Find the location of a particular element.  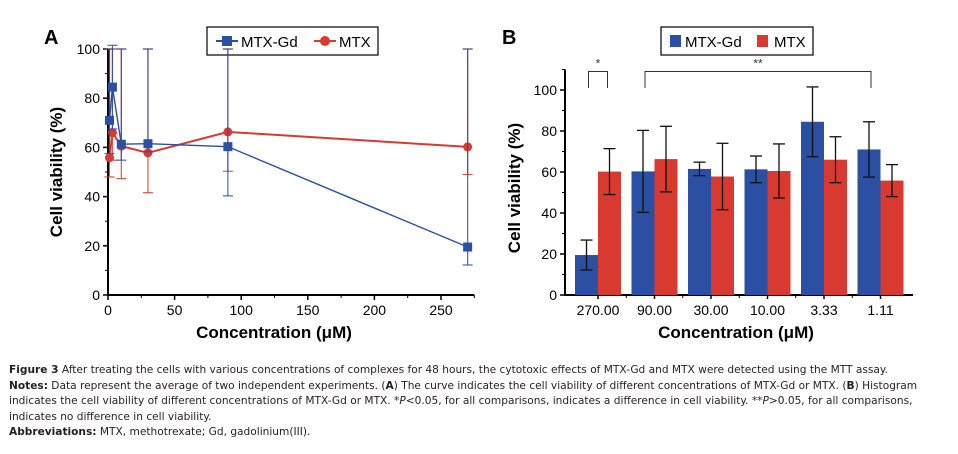

x-tick-label: 200 is located at coordinates (375, 310).